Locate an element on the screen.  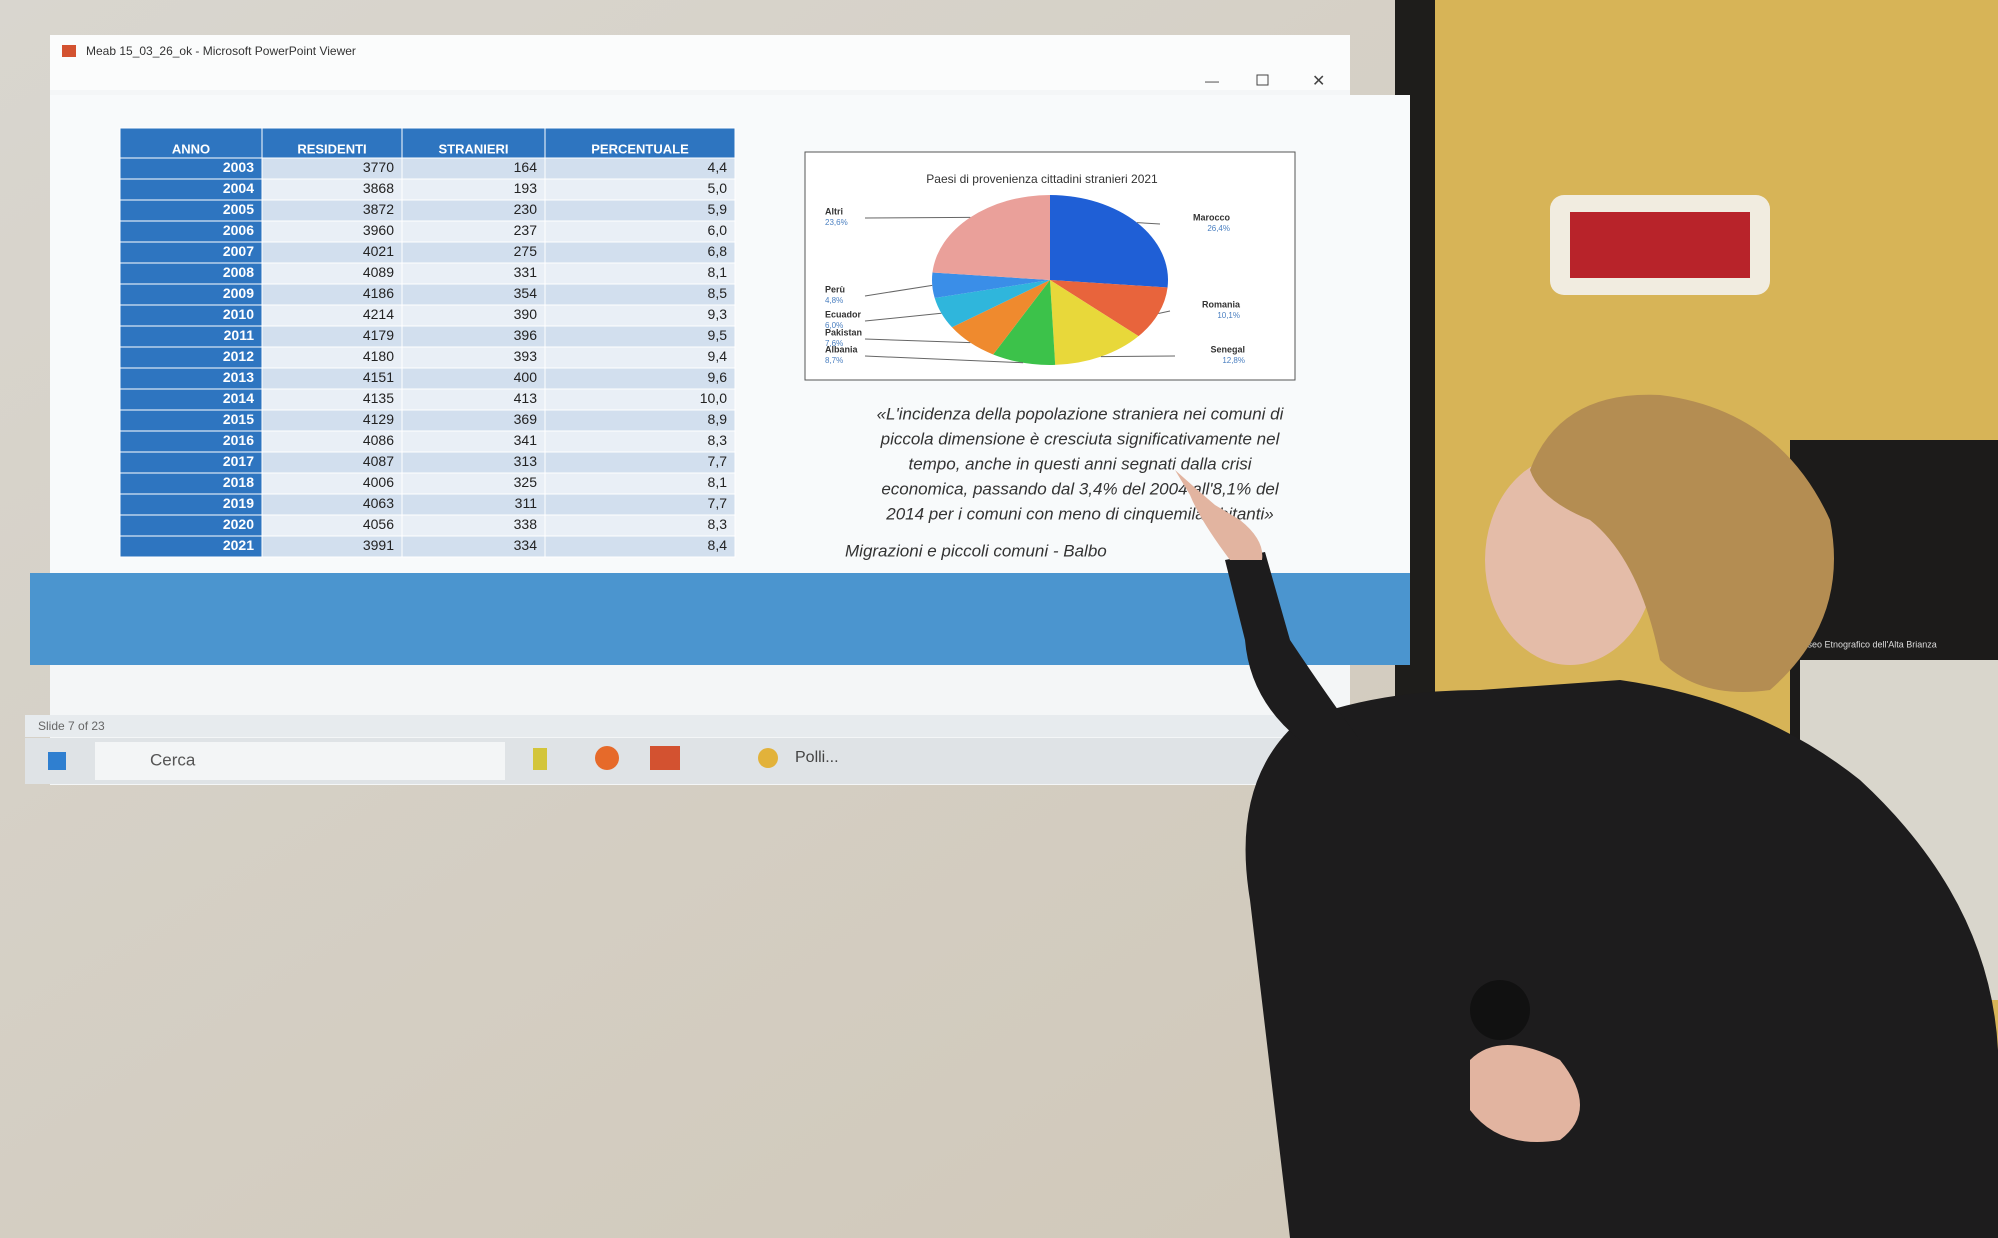
cell-text: 4056 is located at coordinates (378, 524).